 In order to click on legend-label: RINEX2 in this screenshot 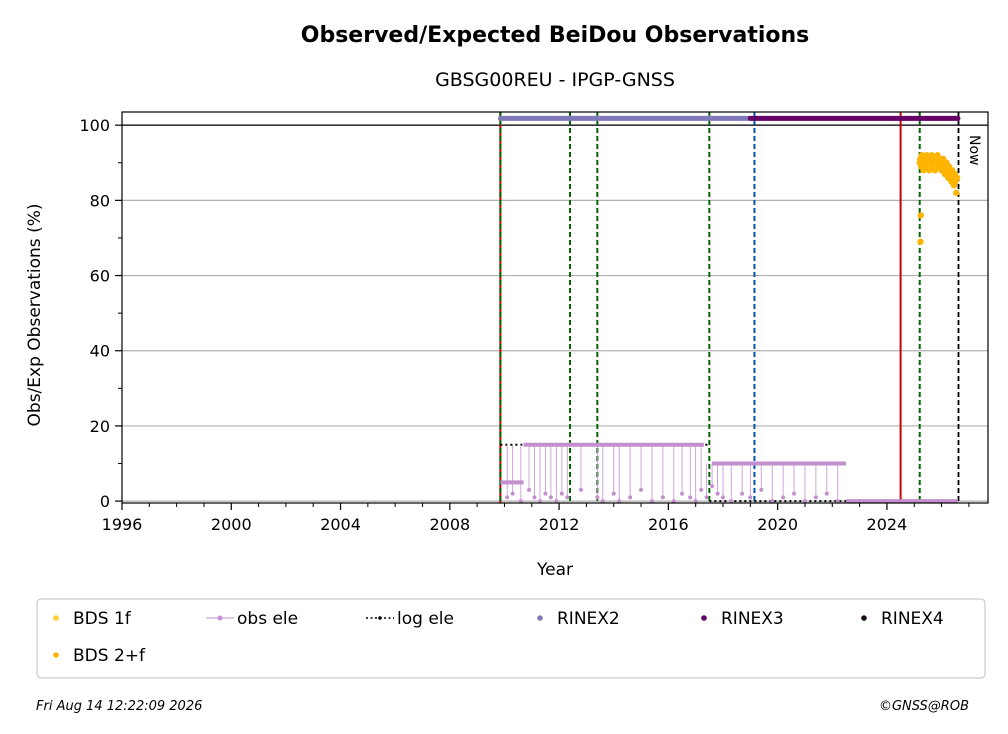, I will do `click(588, 619)`.